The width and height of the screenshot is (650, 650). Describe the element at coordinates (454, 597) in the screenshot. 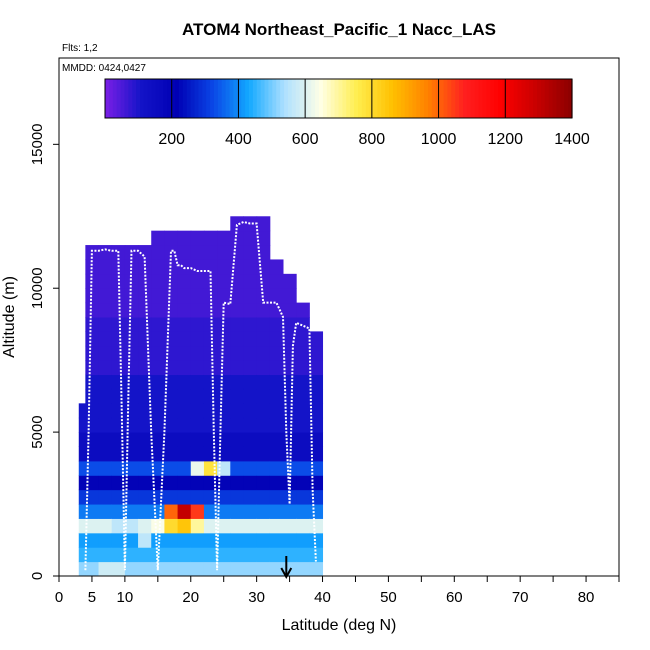

I see `x-tick-label: 60` at that location.